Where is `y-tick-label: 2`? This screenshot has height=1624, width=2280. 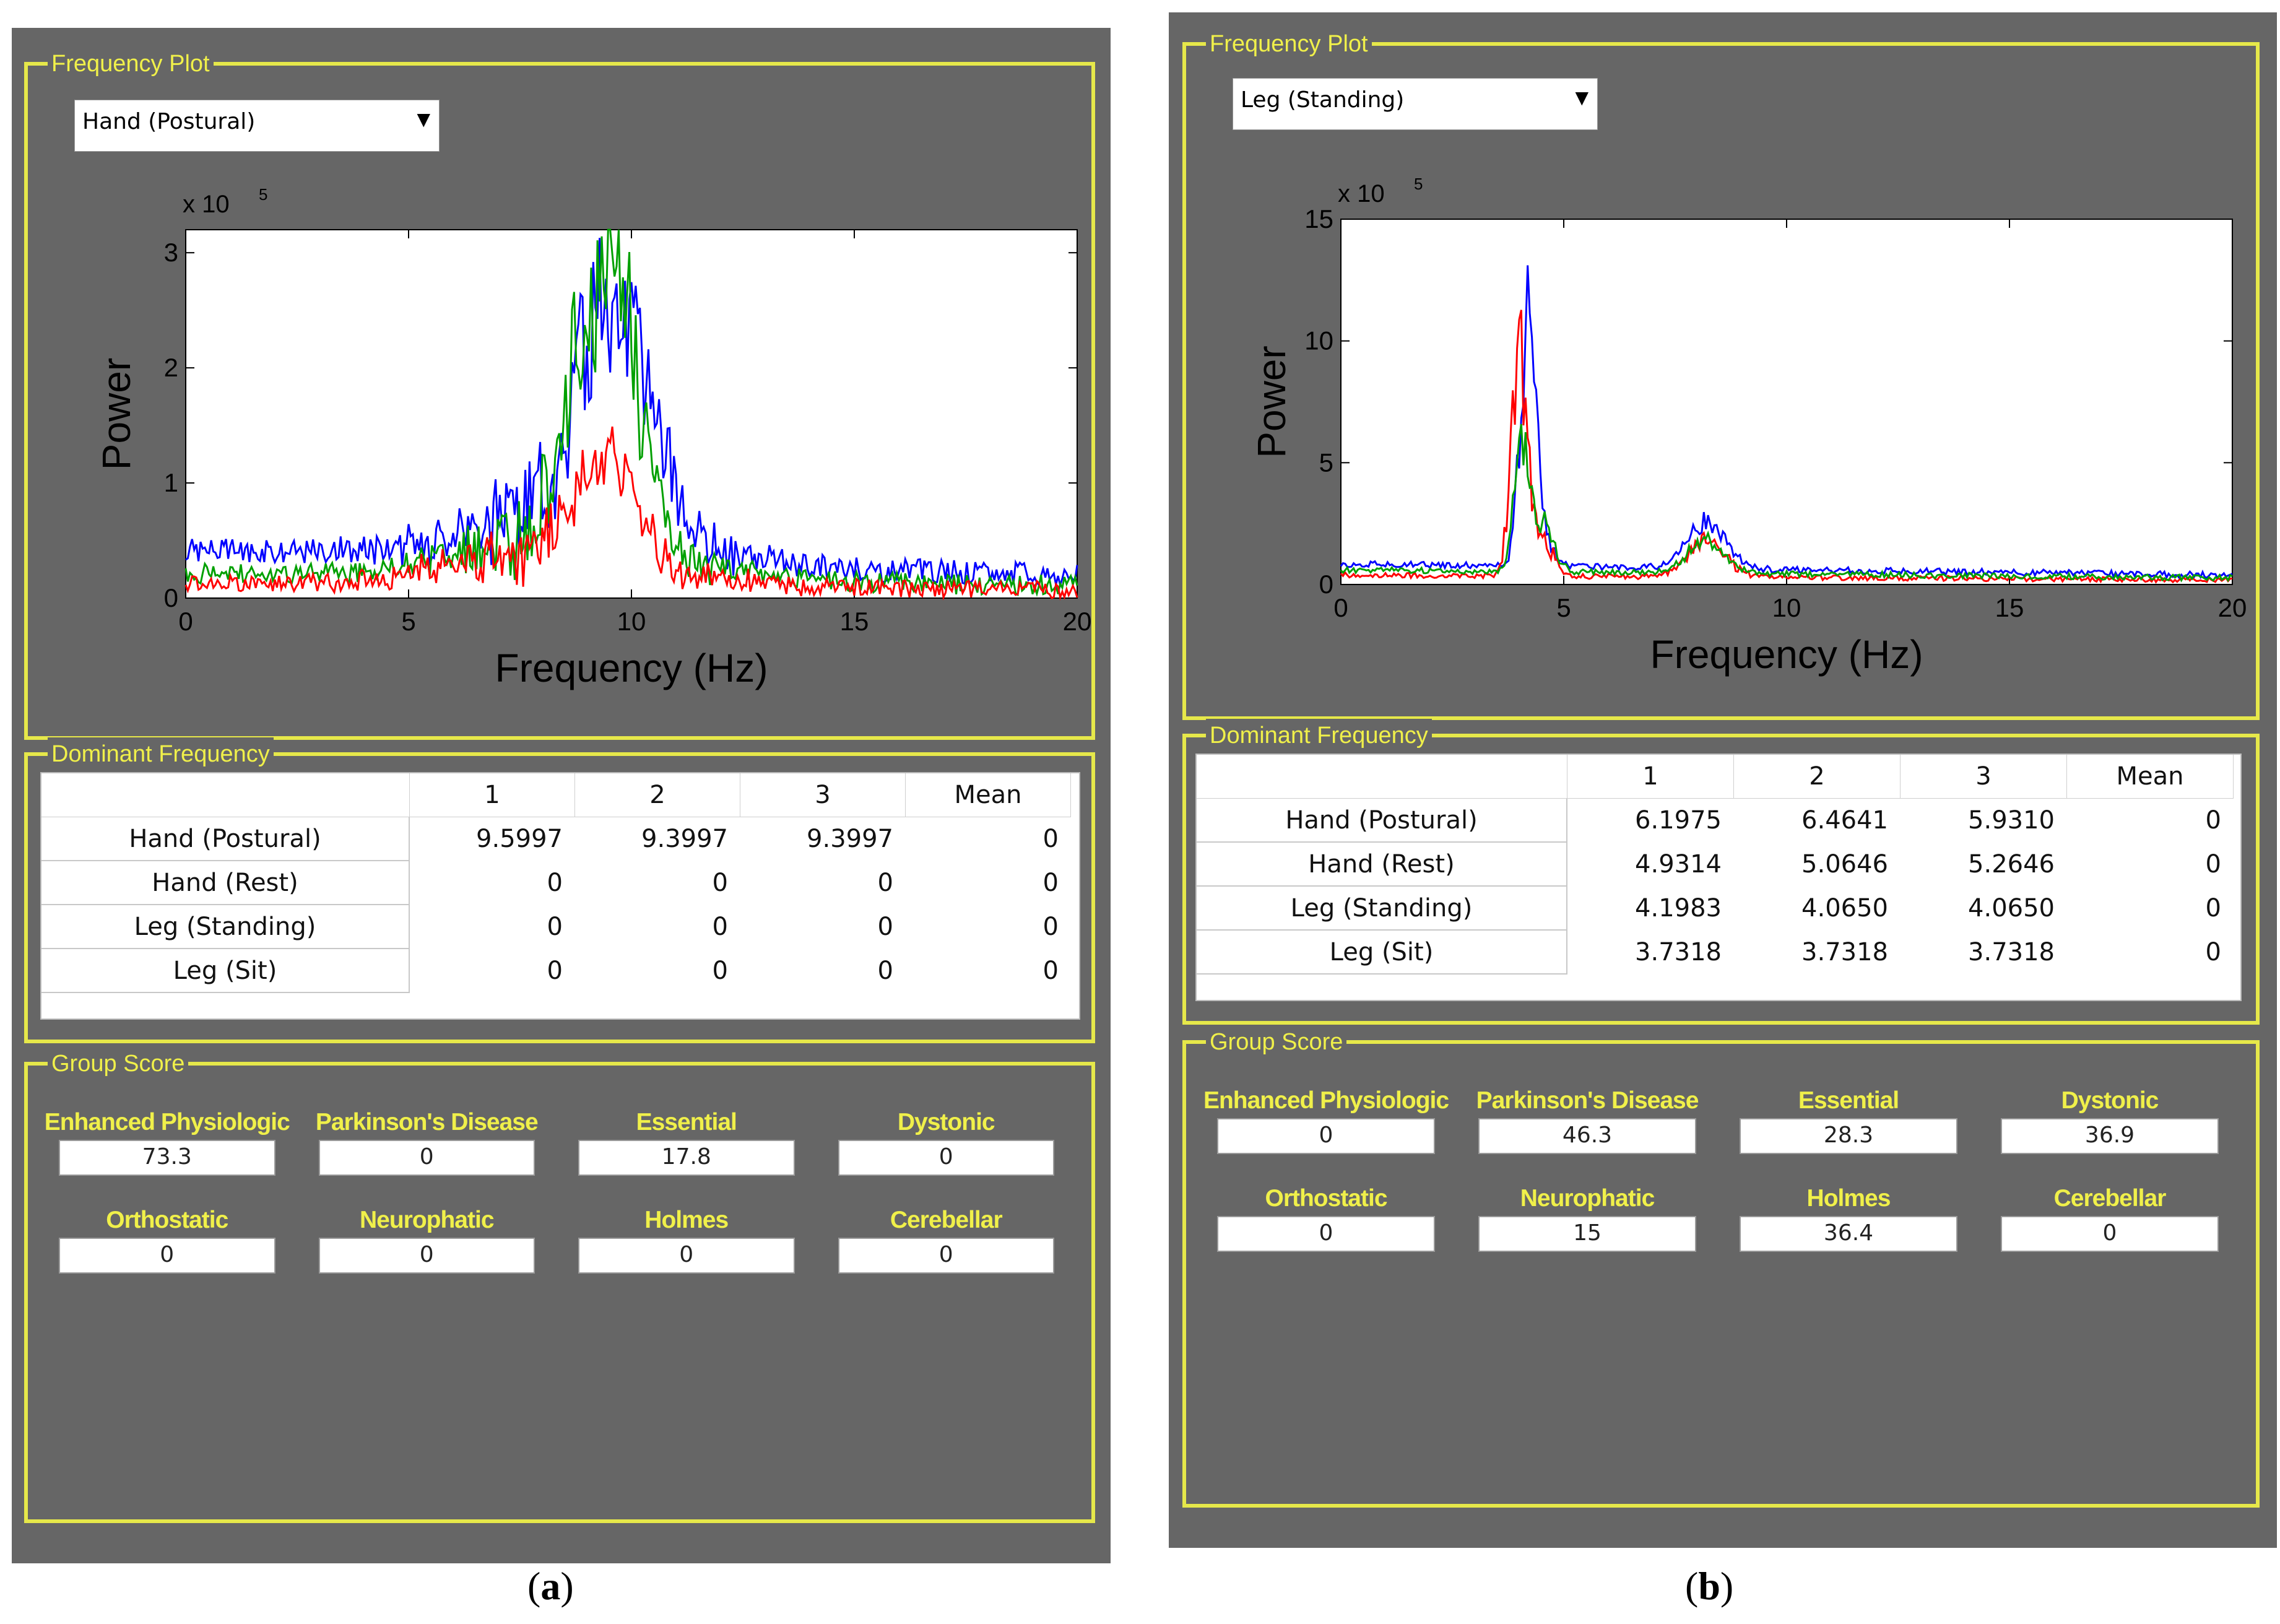
y-tick-label: 2 is located at coordinates (171, 367).